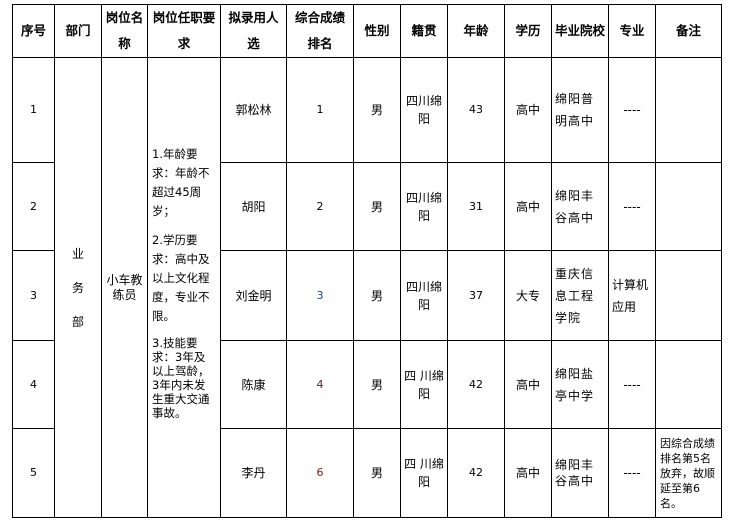 This screenshot has height=527, width=732. I want to click on cell-major: 计算机应用, so click(632, 295).